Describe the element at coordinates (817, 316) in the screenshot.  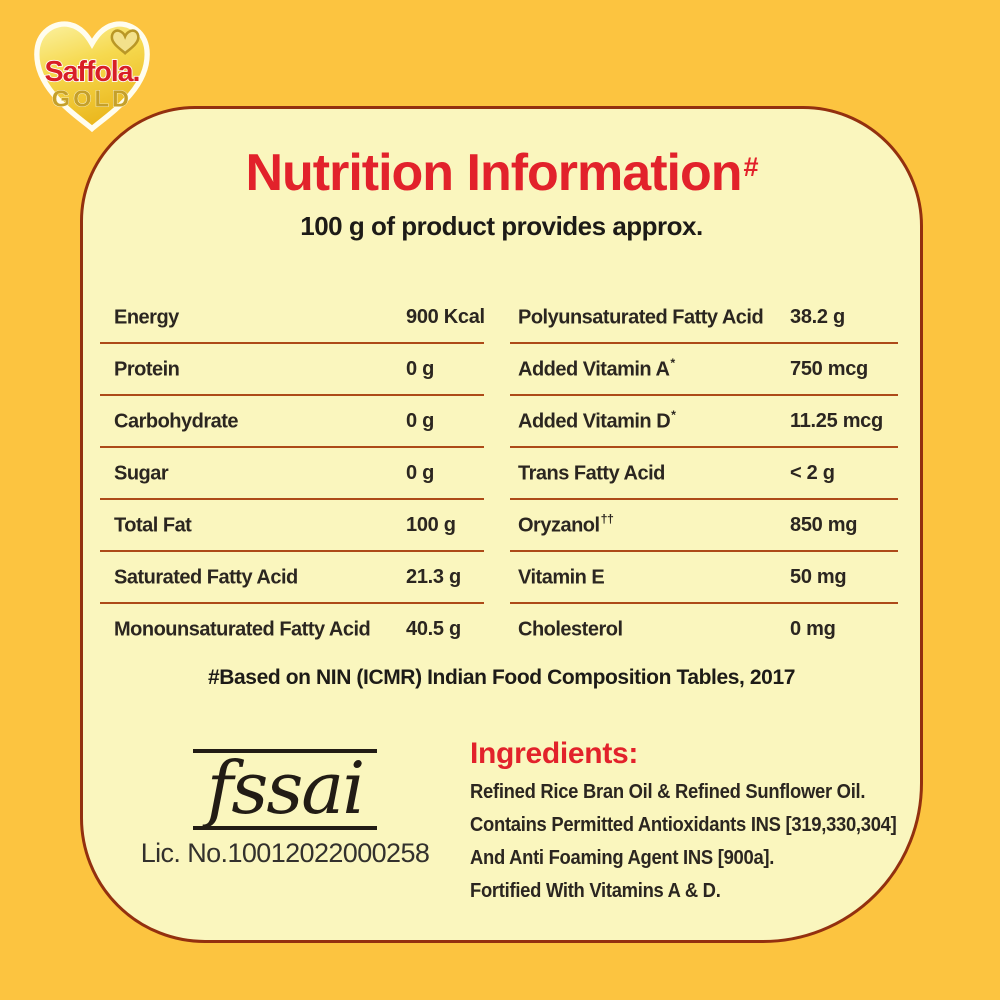
I see `nutrient-value: 38.2 g` at that location.